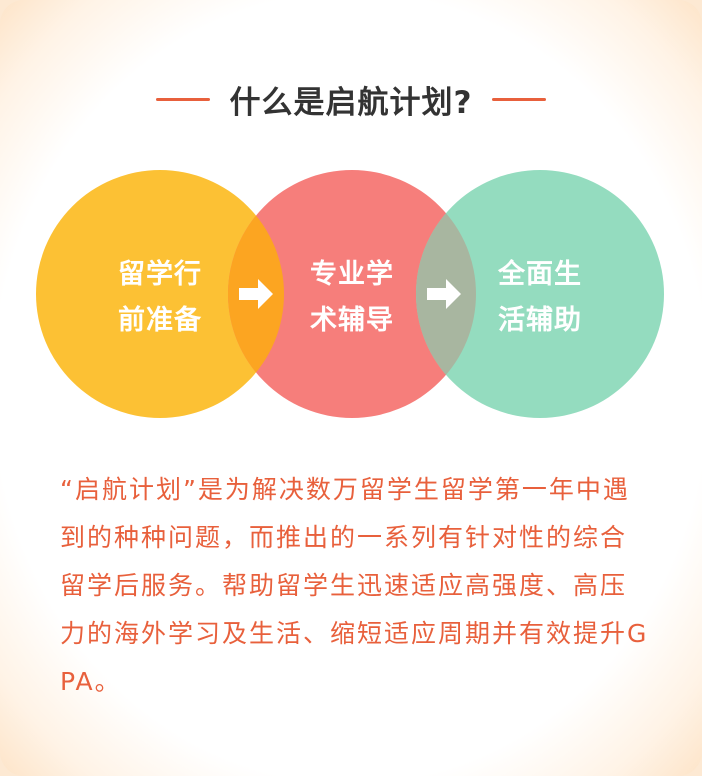  What do you see at coordinates (539, 274) in the screenshot?
I see `circle-3-label-line1: 全面生` at bounding box center [539, 274].